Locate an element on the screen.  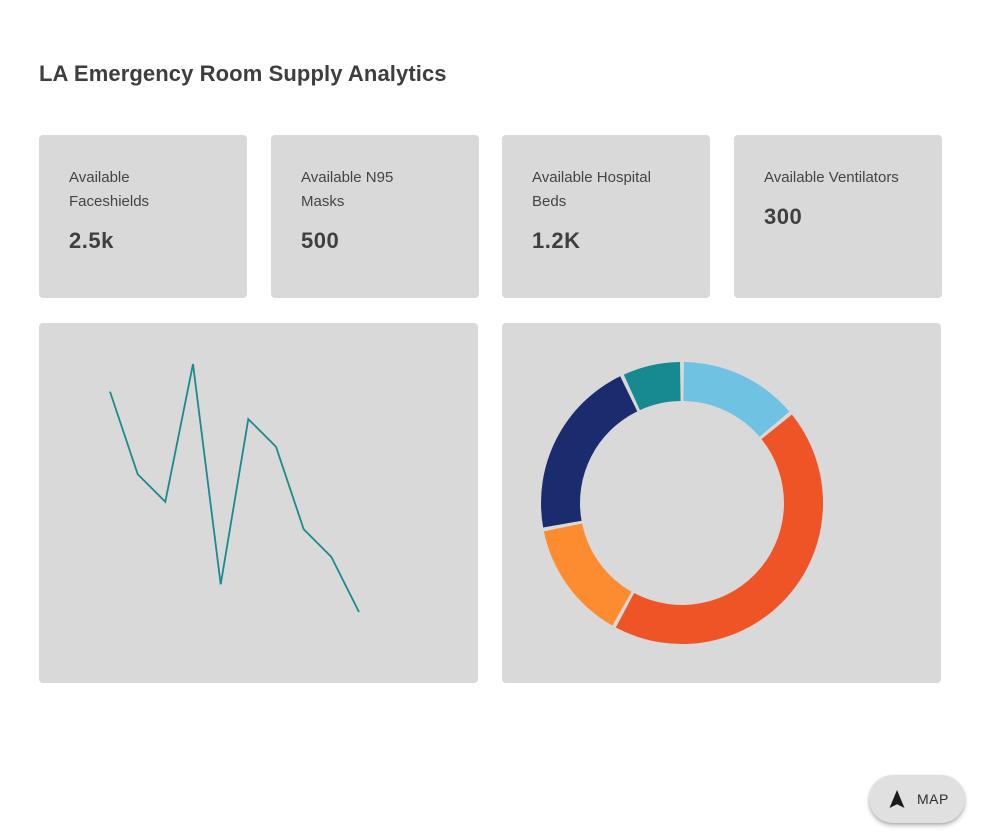
stat-label: Available Ventilators is located at coordinates (831, 177).